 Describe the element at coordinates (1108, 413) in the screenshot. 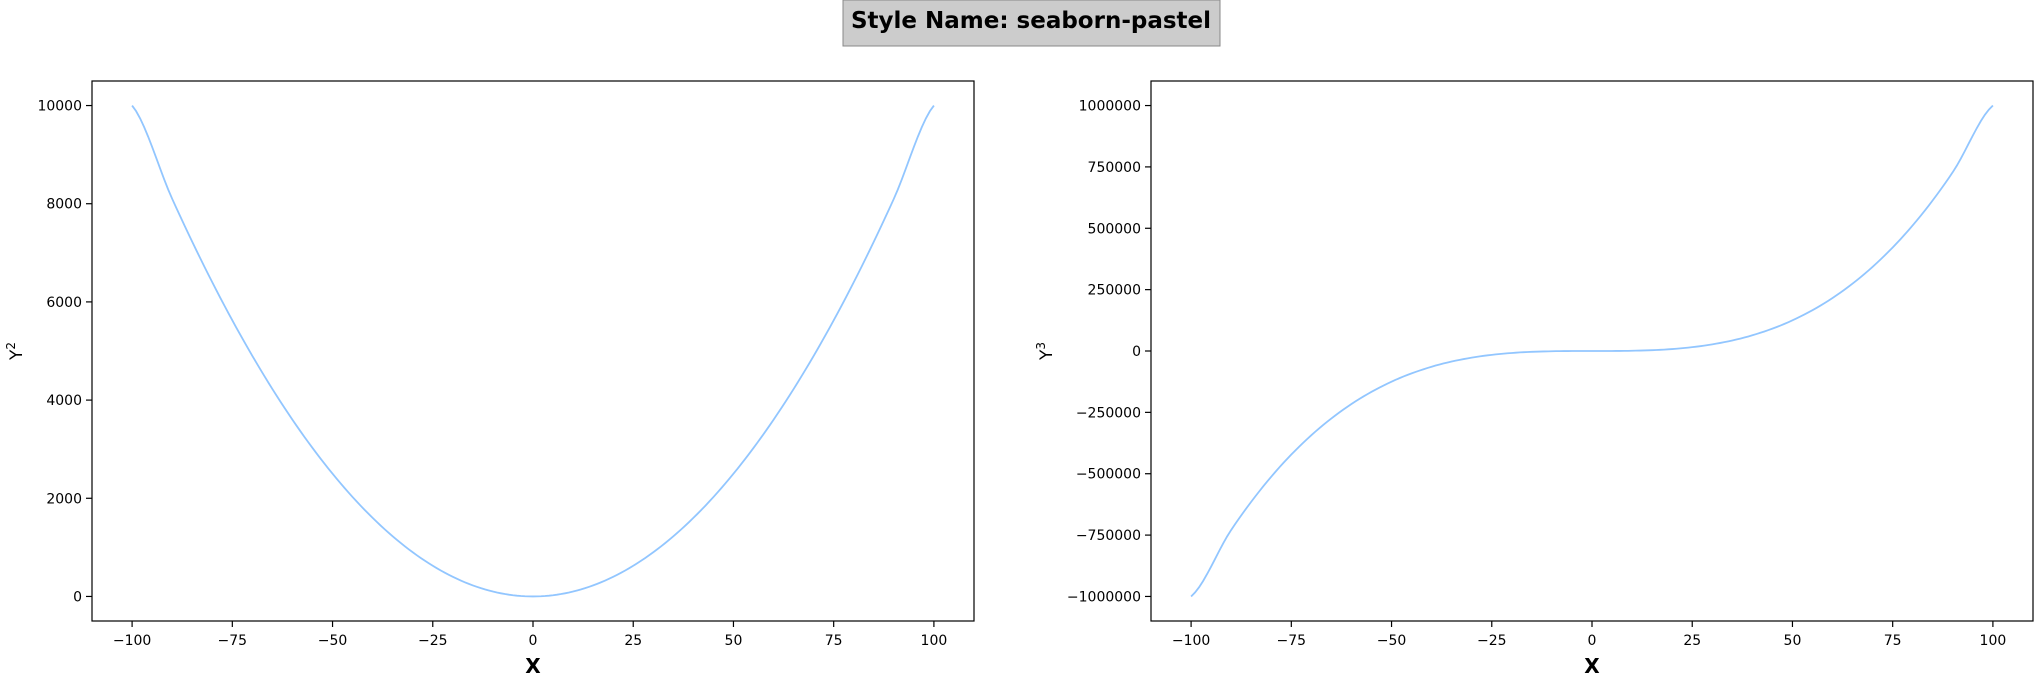

I see `y-tick-label: −250000` at that location.